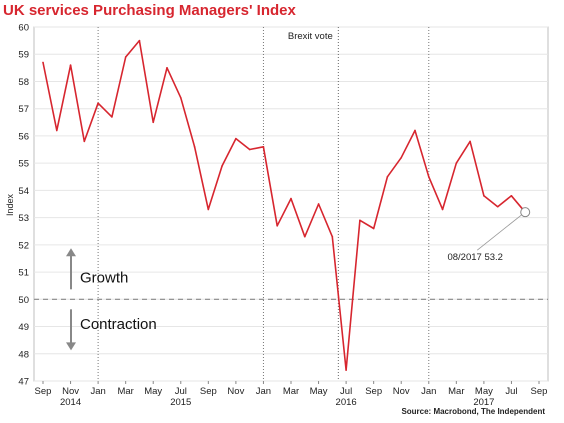  What do you see at coordinates (483, 402) in the screenshot?
I see `x-year-label: 2017` at bounding box center [483, 402].